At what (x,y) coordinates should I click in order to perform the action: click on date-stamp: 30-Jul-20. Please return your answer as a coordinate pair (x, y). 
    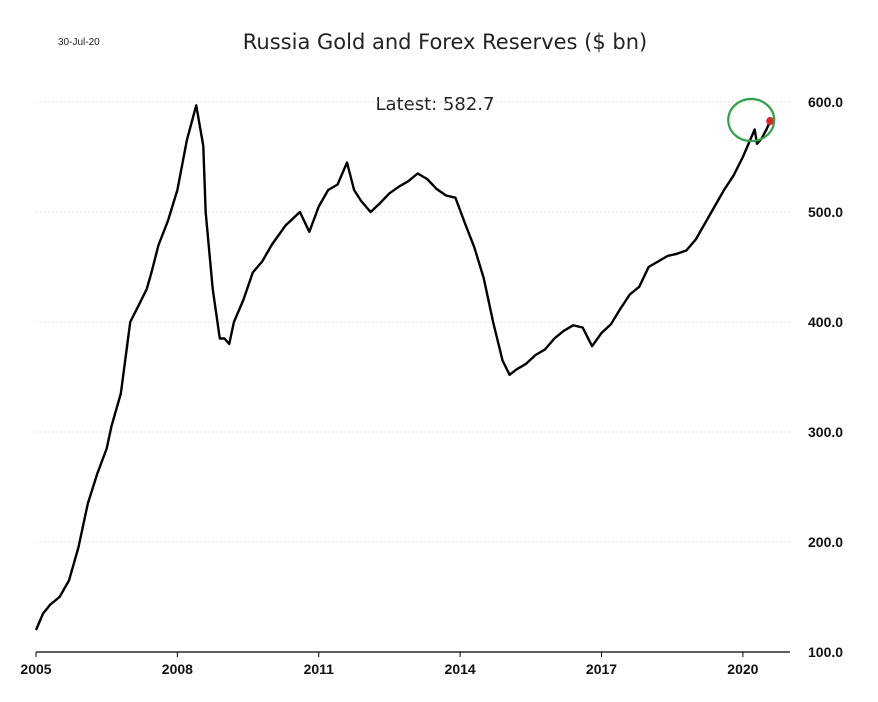
    Looking at the image, I should click on (79, 42).